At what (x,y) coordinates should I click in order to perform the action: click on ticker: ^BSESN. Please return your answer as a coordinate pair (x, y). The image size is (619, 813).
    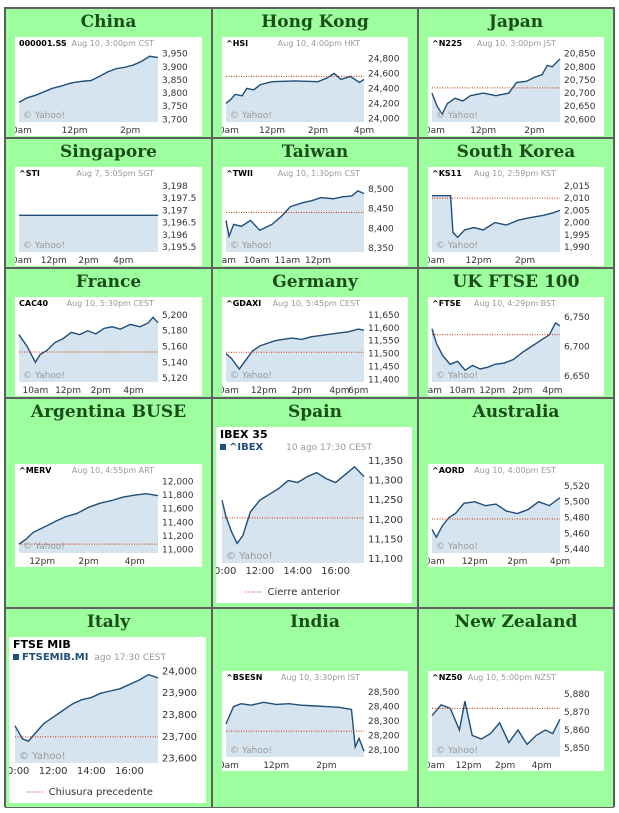
    Looking at the image, I should click on (244, 677).